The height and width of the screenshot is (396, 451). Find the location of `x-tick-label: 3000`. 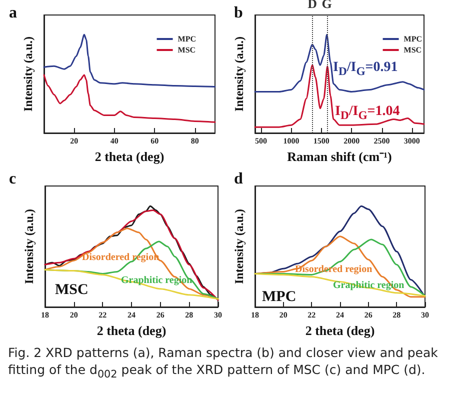

x-tick-label: 3000 is located at coordinates (412, 141).